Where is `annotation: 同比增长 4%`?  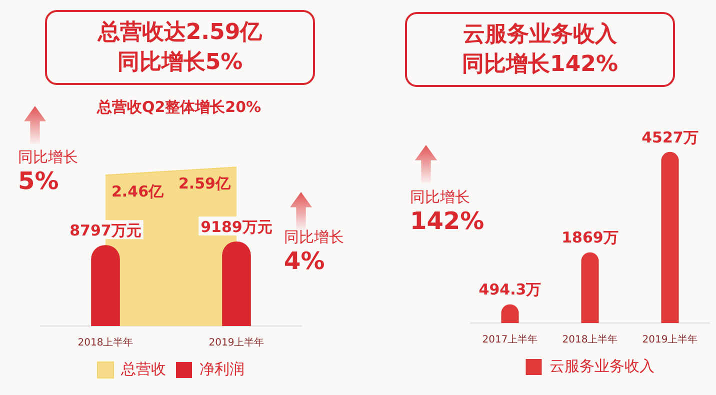 annotation: 同比增长 4% is located at coordinates (314, 251).